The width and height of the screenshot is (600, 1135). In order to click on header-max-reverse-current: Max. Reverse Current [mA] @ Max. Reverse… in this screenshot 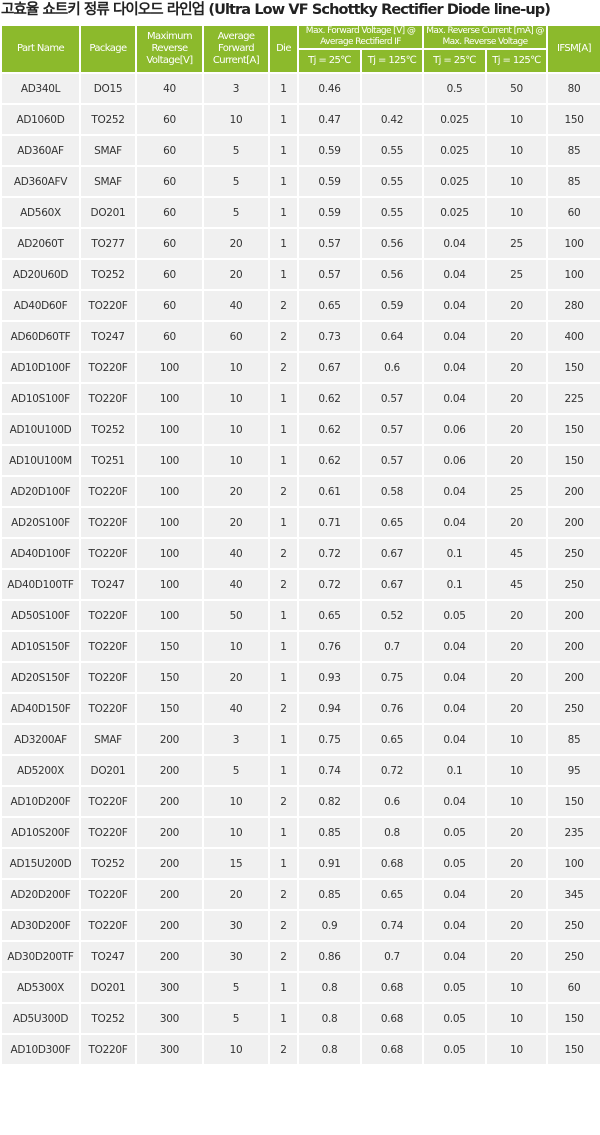, I will do `click(485, 37)`.